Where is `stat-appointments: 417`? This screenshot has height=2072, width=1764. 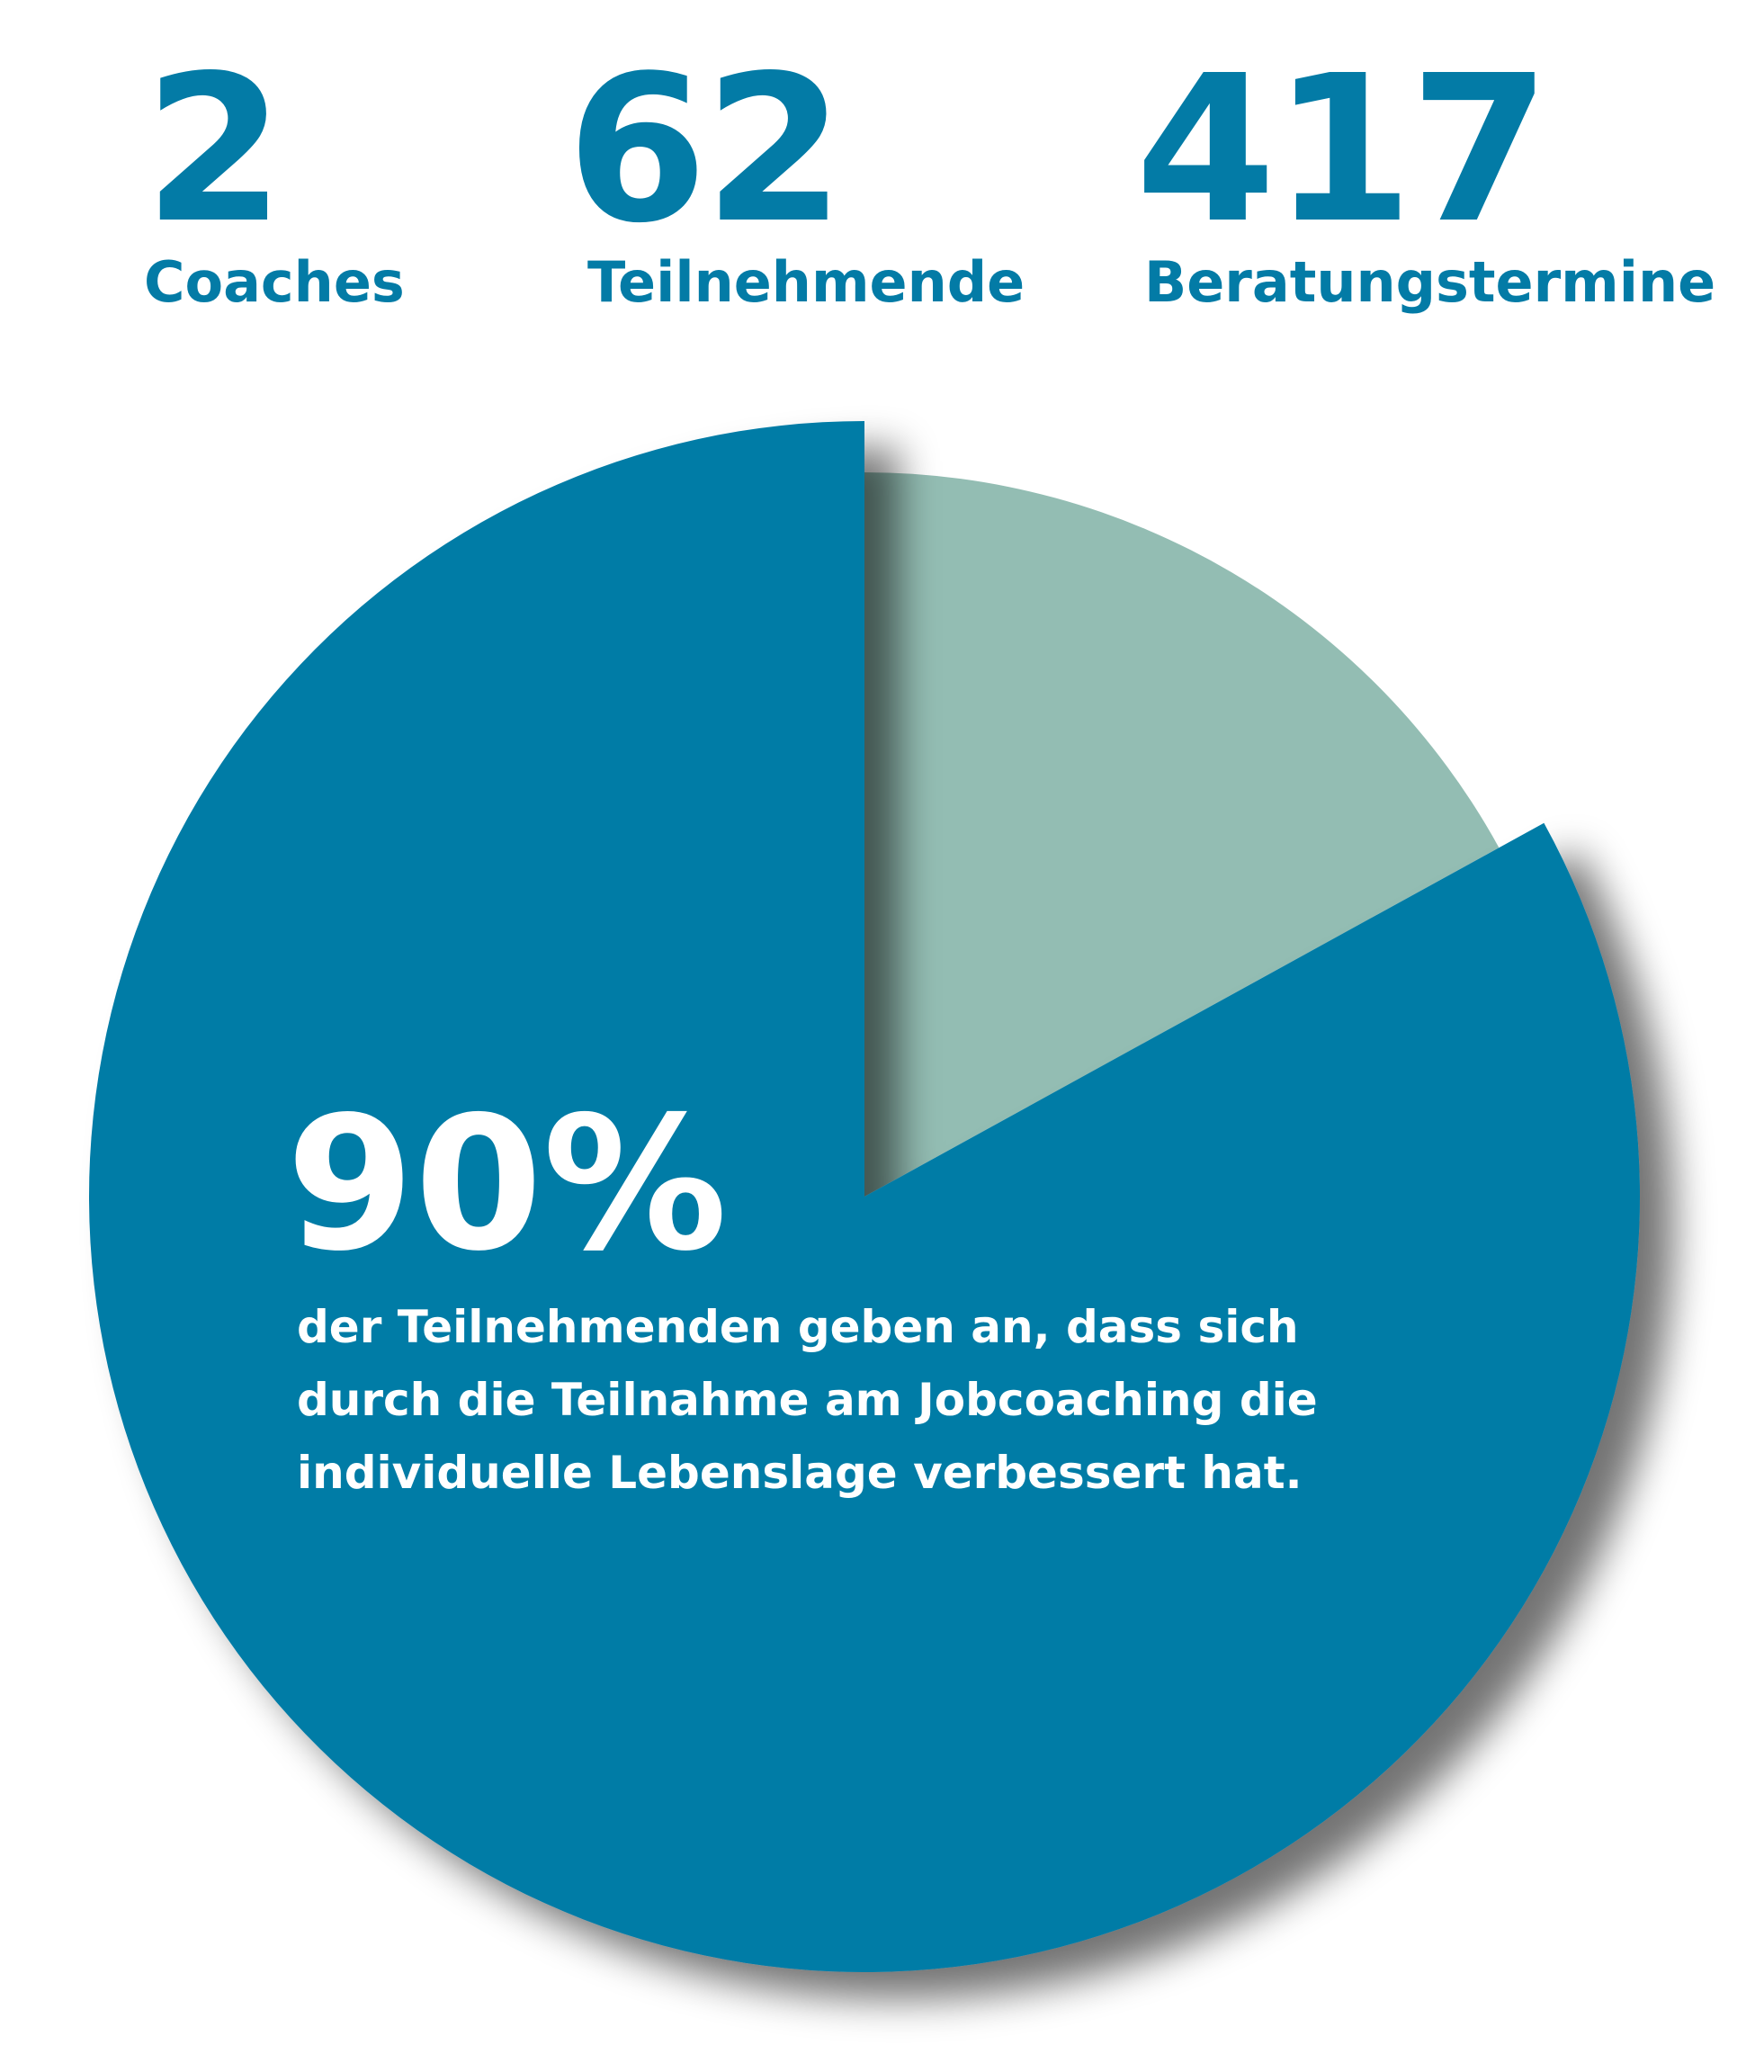 stat-appointments: 417 is located at coordinates (1343, 150).